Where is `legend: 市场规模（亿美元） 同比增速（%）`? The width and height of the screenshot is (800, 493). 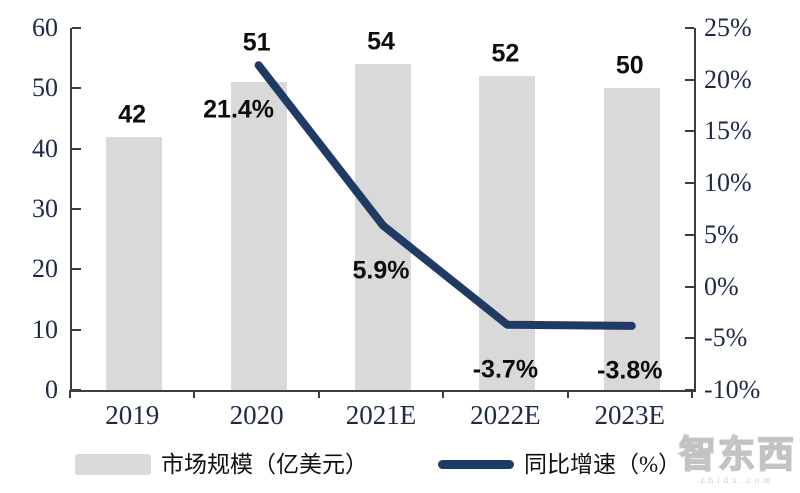 legend: 市场规模（亿美元） 同比增速（%） is located at coordinates (400, 467).